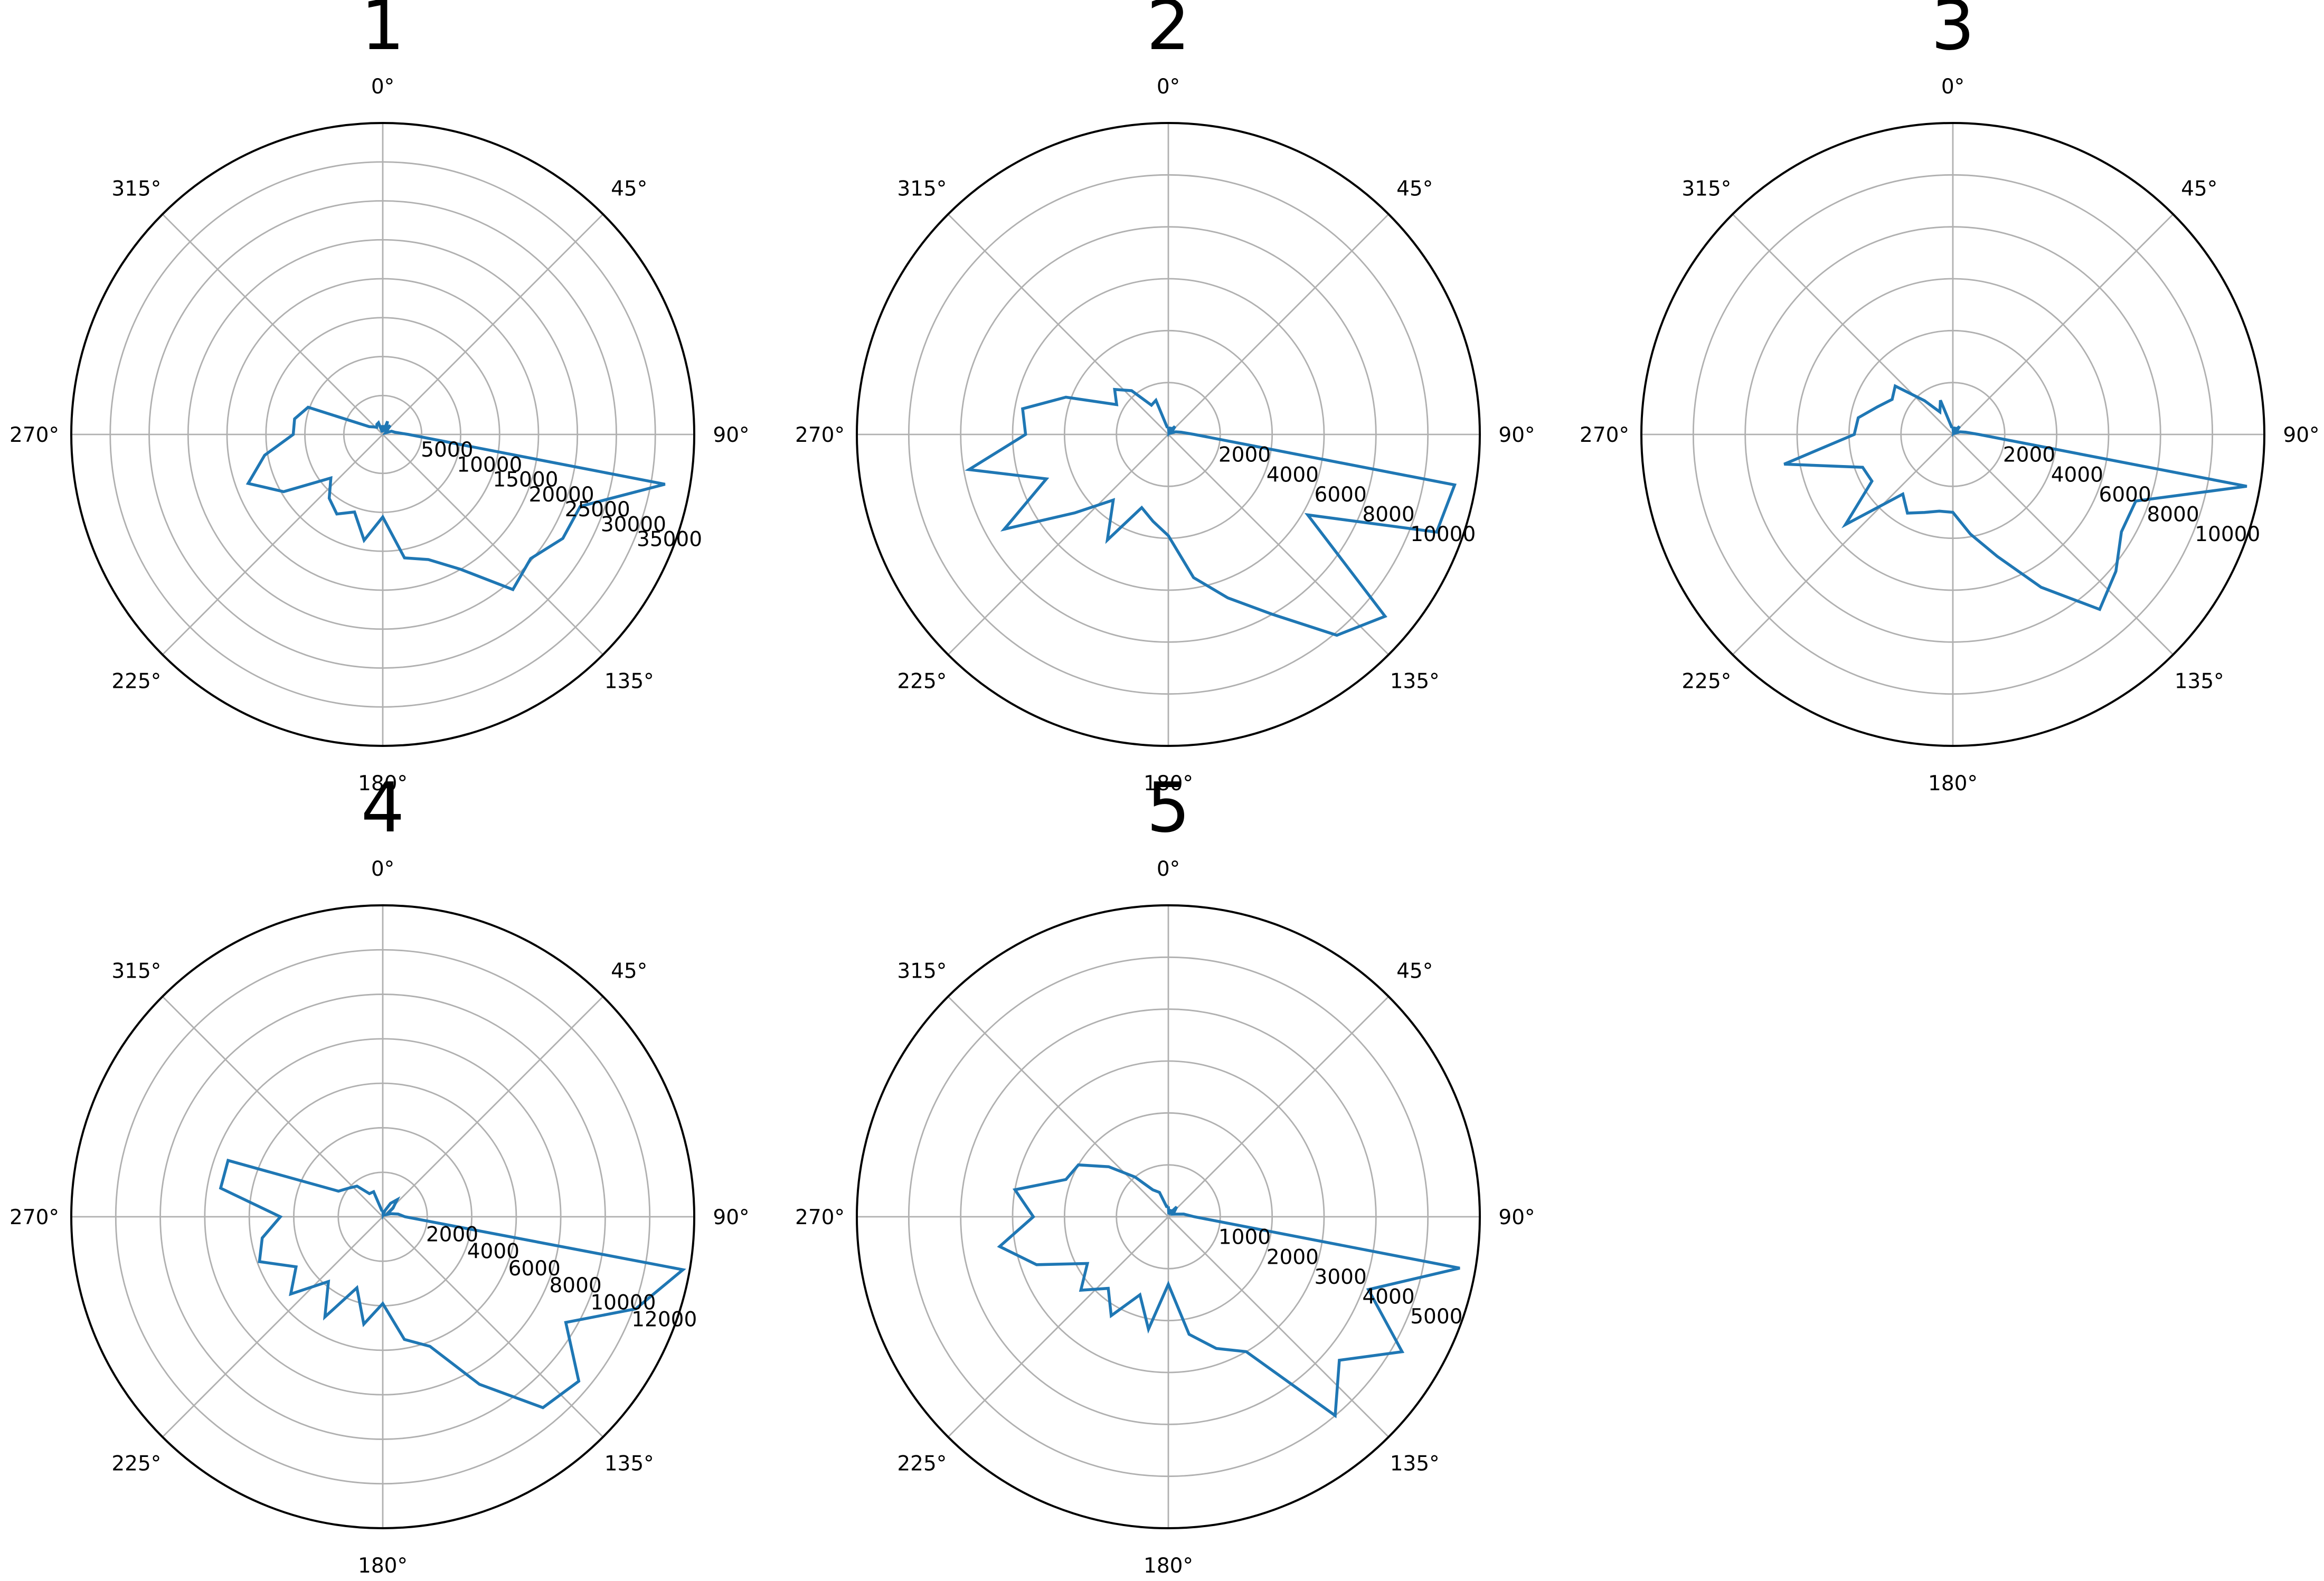 This screenshot has width=2324, height=1581. I want to click on radial-tick-label: 3000, so click(1341, 1277).